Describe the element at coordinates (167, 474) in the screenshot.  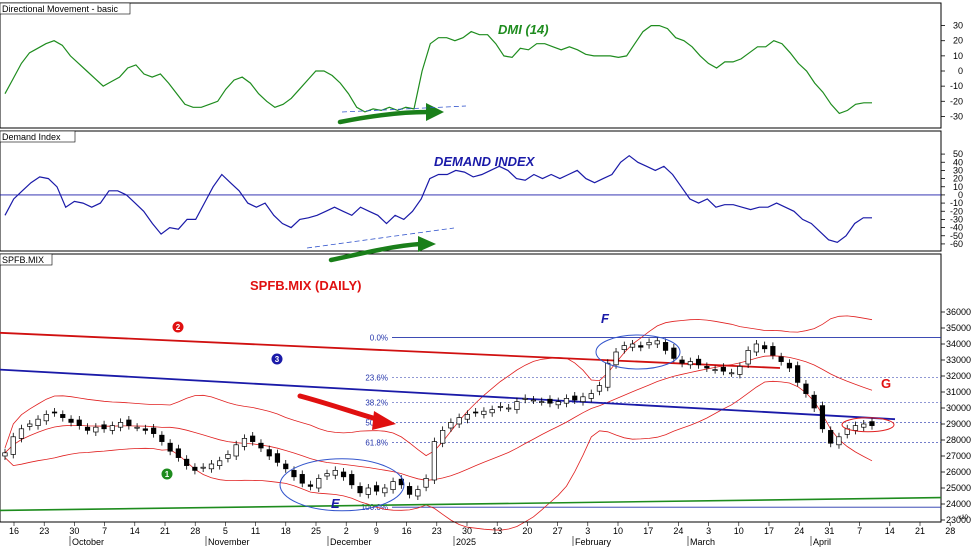
I see `badge-1-disc` at that location.